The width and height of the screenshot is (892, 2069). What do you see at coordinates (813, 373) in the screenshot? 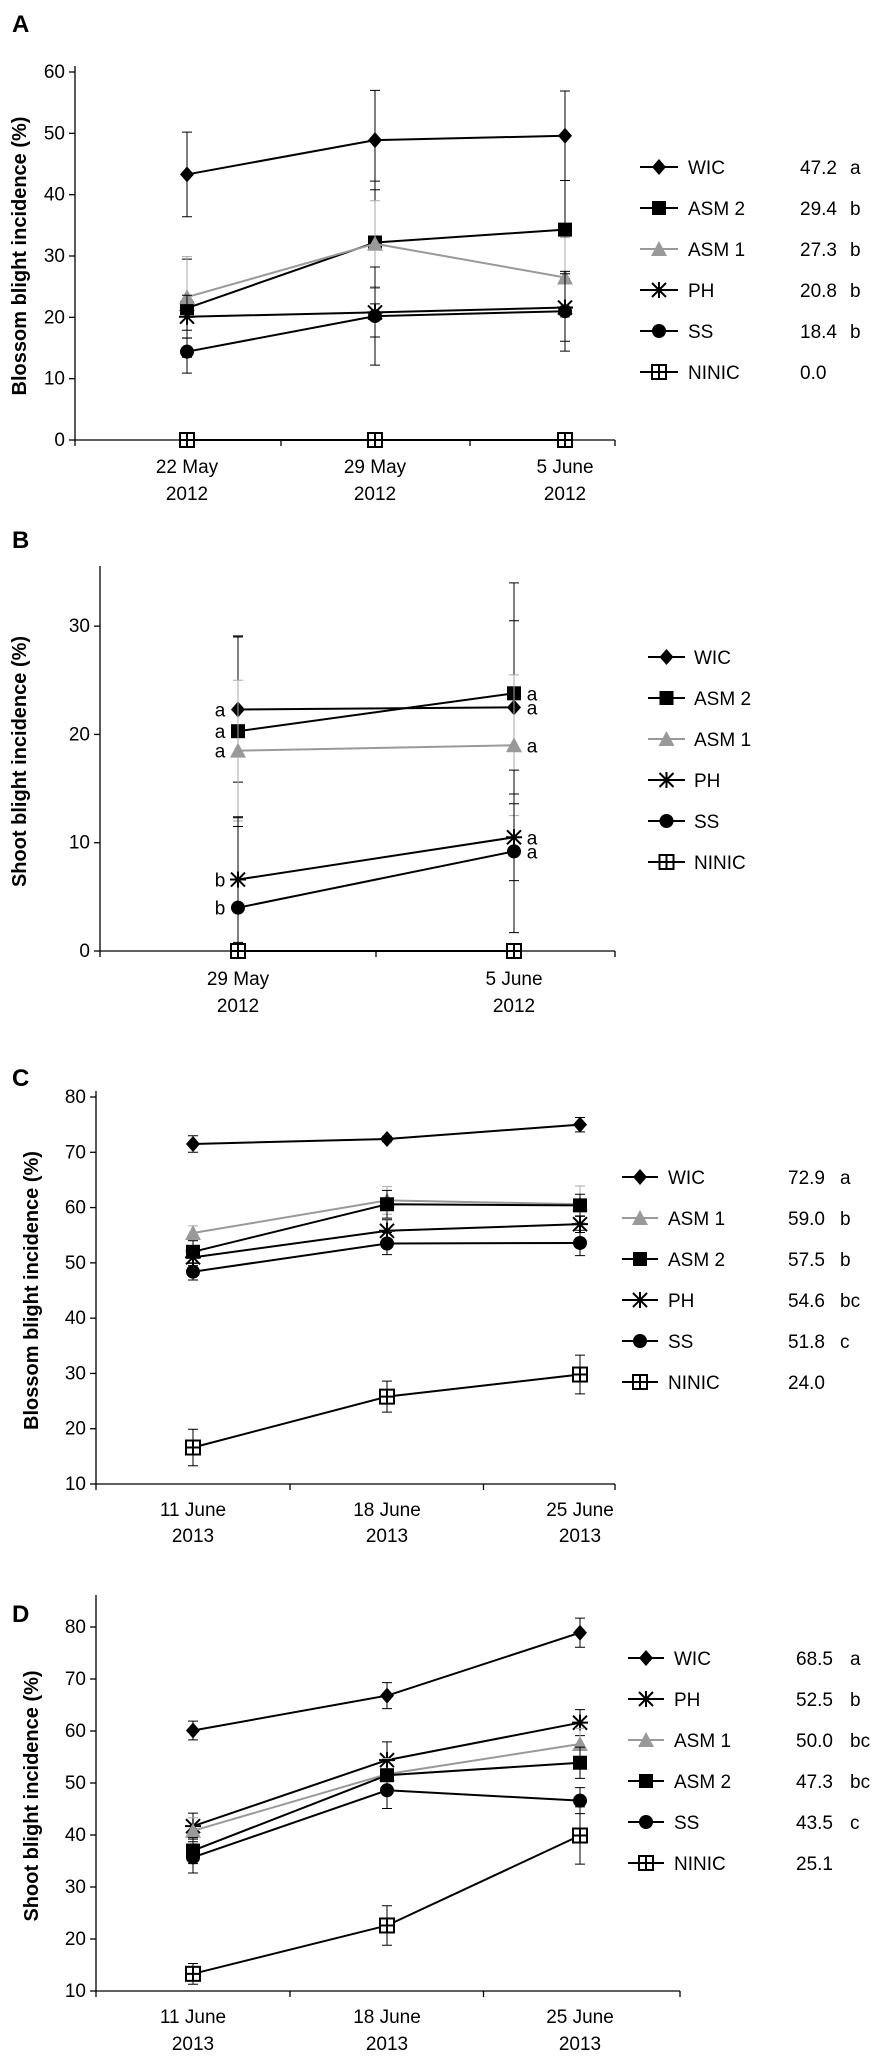
I see `legend-mean: 0.0` at bounding box center [813, 373].